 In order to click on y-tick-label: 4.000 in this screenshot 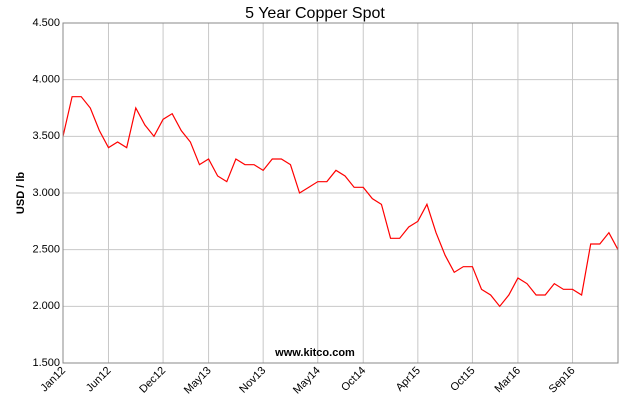, I will do `click(46, 80)`.